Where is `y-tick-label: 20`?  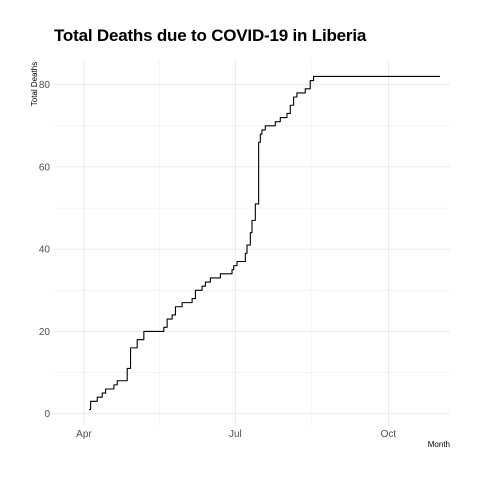 y-tick-label: 20 is located at coordinates (45, 332).